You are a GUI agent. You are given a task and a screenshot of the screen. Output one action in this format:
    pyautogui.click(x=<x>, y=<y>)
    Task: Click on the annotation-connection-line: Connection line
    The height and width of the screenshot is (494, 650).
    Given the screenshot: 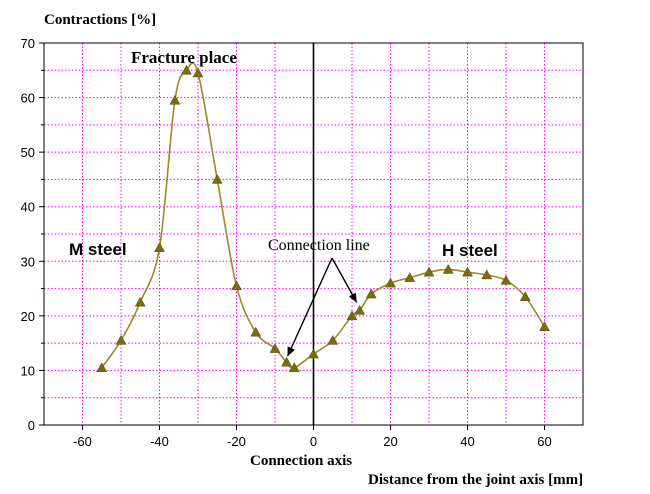 What is the action you would take?
    pyautogui.click(x=319, y=245)
    